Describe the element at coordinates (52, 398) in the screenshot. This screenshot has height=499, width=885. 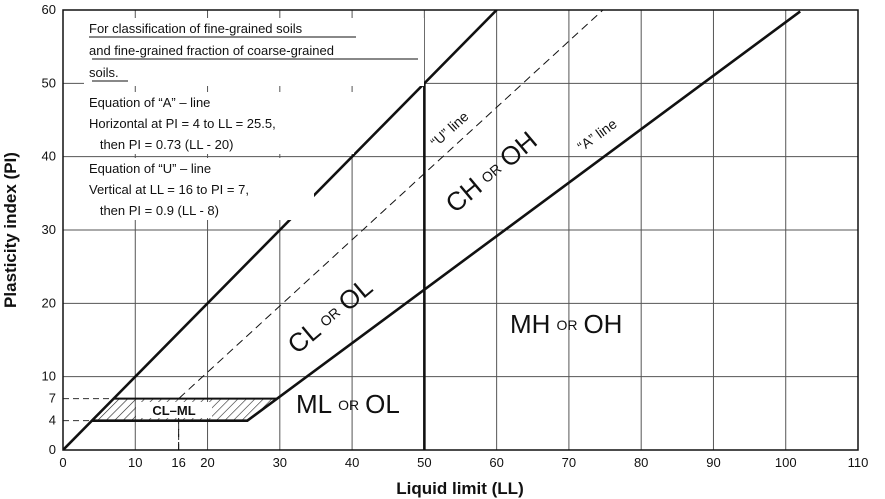
I see `y-tick-label: 7` at that location.